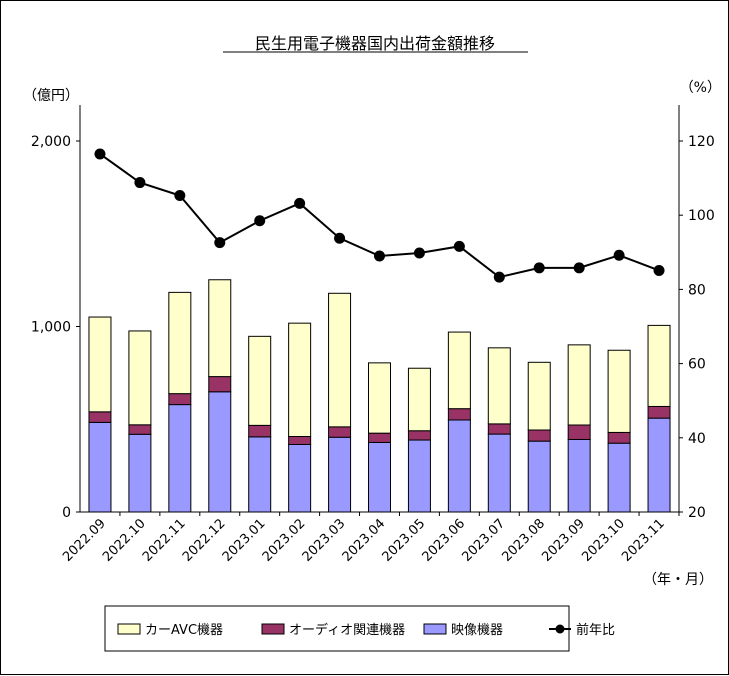  What do you see at coordinates (404, 540) in the screenshot?
I see `x-tick-label: 2023.05` at bounding box center [404, 540].